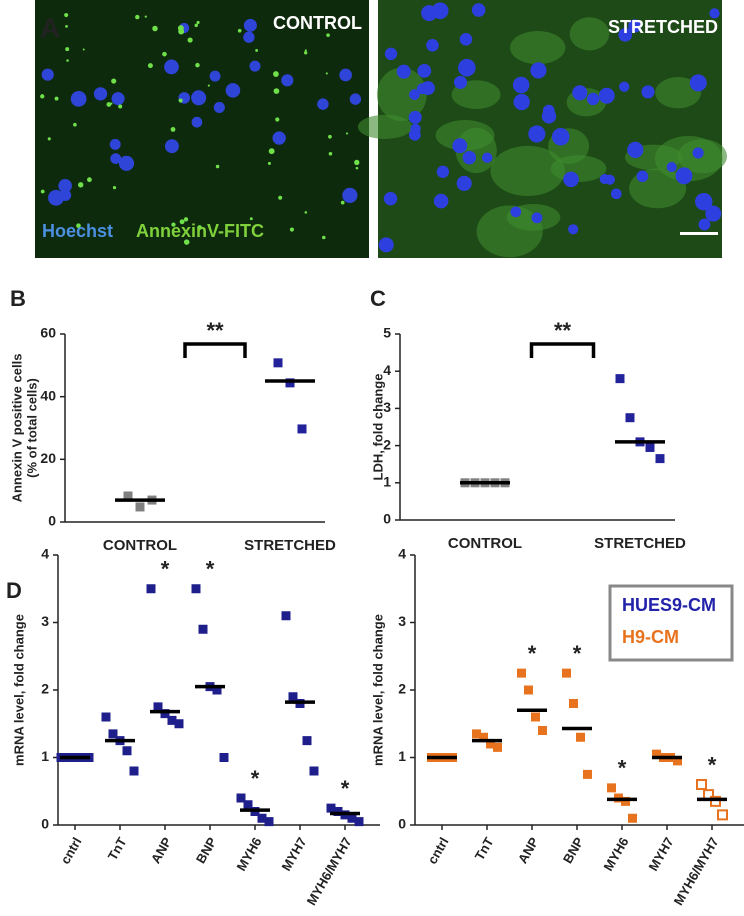  Describe the element at coordinates (616, 854) in the screenshot. I see `x-tick-label: MYH6` at that location.